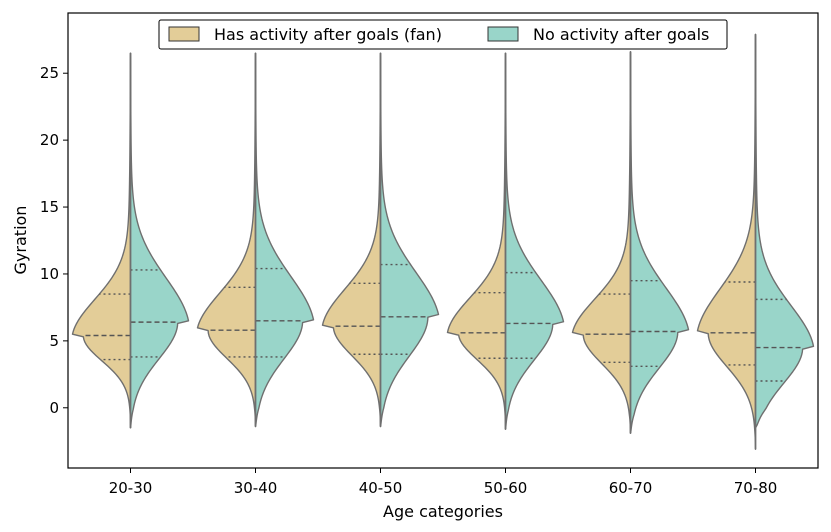 This screenshot has width=831, height=532. I want to click on y-tick-label: 20, so click(49, 140).